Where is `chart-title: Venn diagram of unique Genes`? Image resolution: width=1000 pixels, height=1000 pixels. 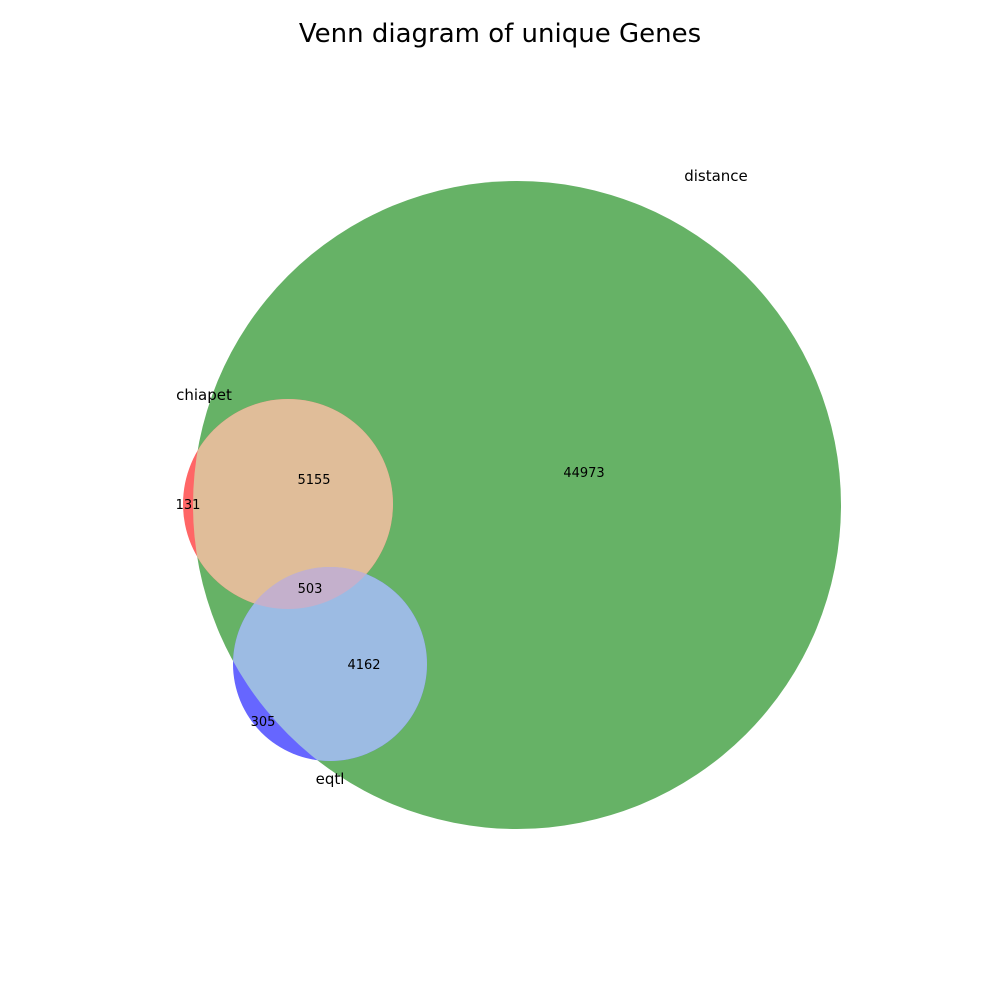 chart-title: Venn diagram of unique Genes is located at coordinates (500, 34).